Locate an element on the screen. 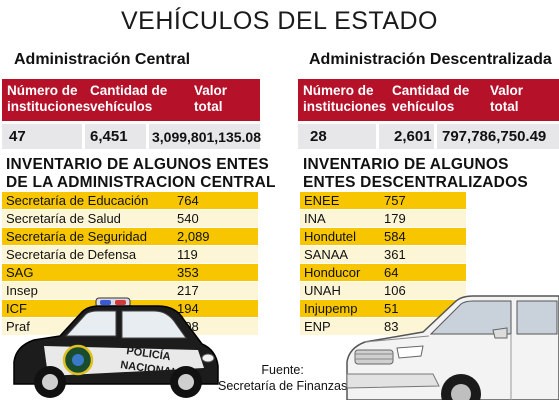 Image resolution: width=559 pixels, height=400 pixels. central-inventory-row: Secretaría de Defensa 119 is located at coordinates (130, 254).